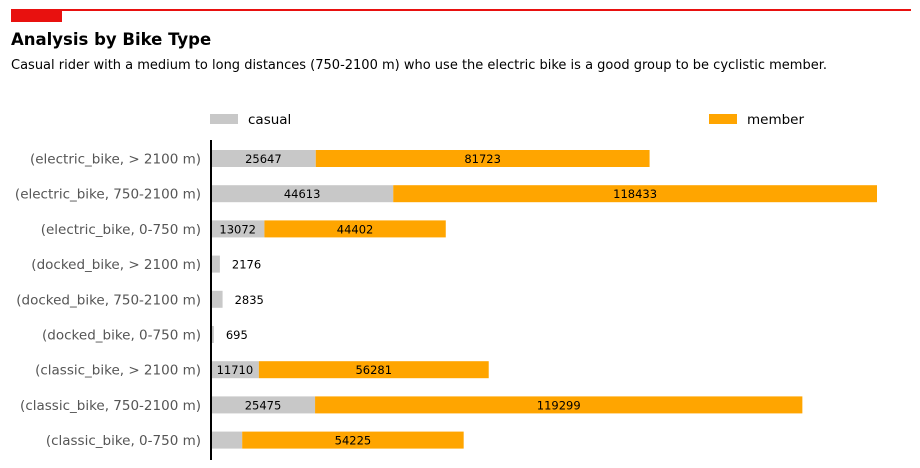  I want to click on chart-title: Analysis by Bike Type, so click(111, 39).